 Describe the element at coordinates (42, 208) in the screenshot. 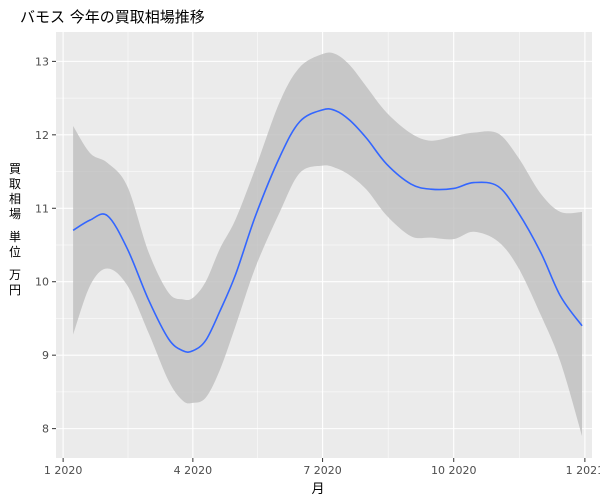

I see `y-tick-label: 11` at that location.